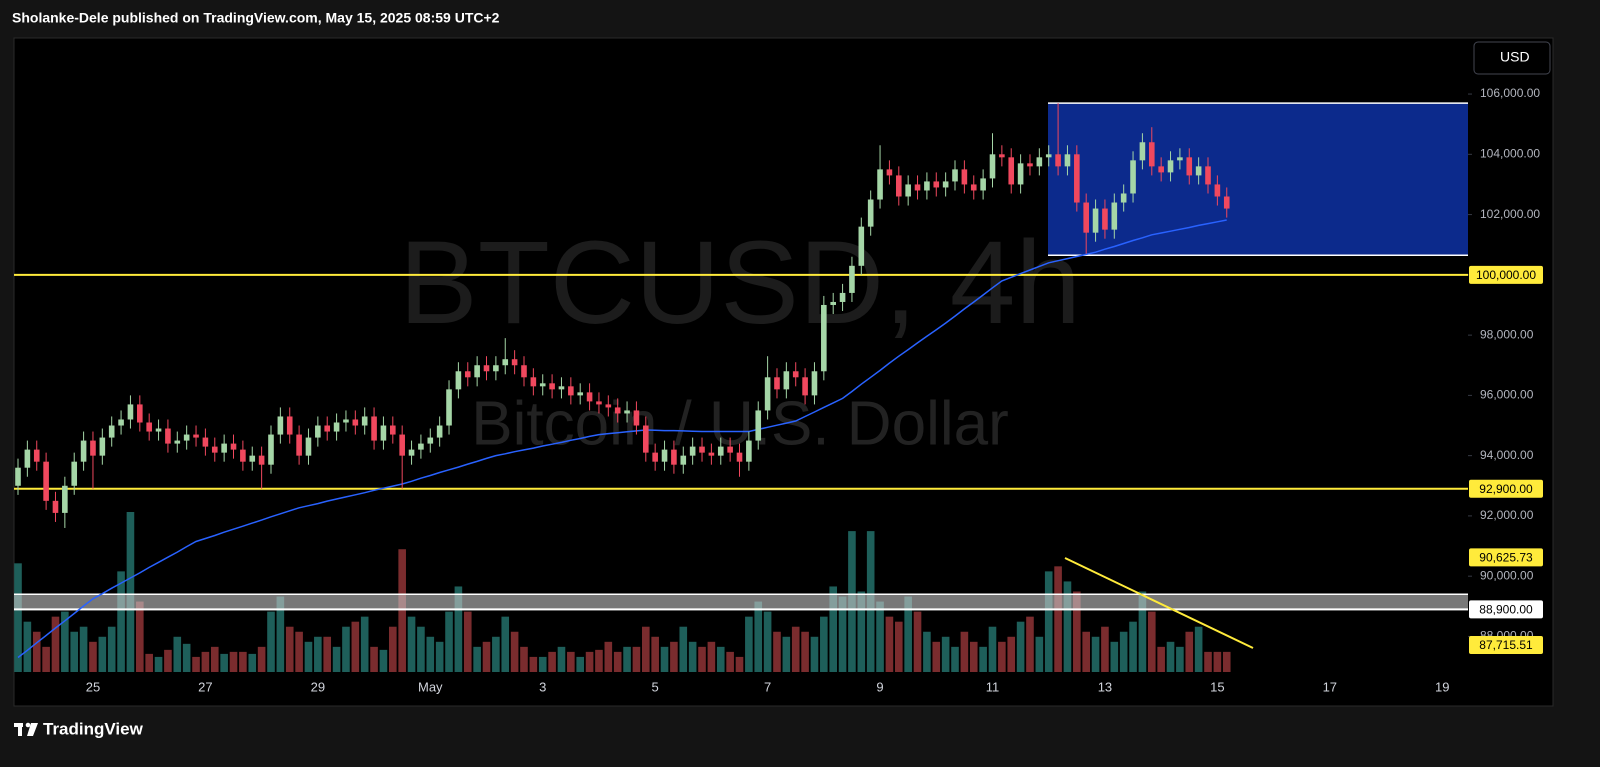 This screenshot has height=767, width=1600. Describe the element at coordinates (93, 728) in the screenshot. I see `brand-name: TradingView` at that location.